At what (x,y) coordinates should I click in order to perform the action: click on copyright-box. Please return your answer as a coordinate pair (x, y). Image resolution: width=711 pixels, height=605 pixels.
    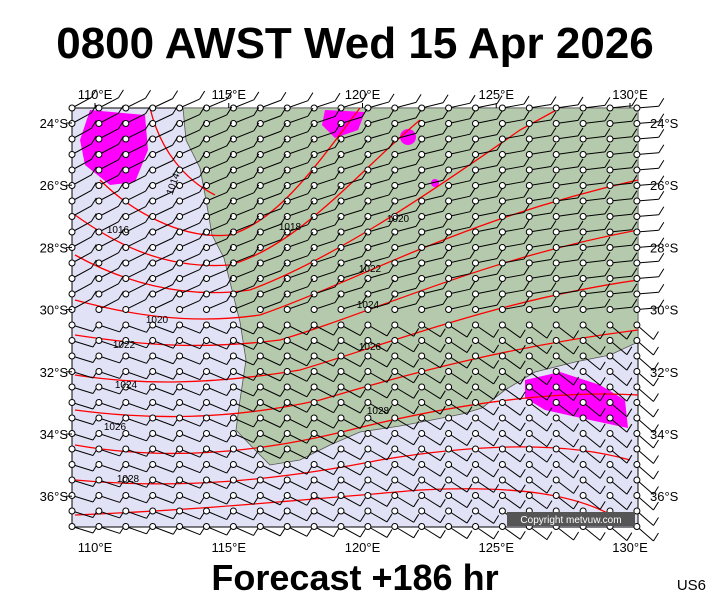
    Looking at the image, I should click on (571, 519).